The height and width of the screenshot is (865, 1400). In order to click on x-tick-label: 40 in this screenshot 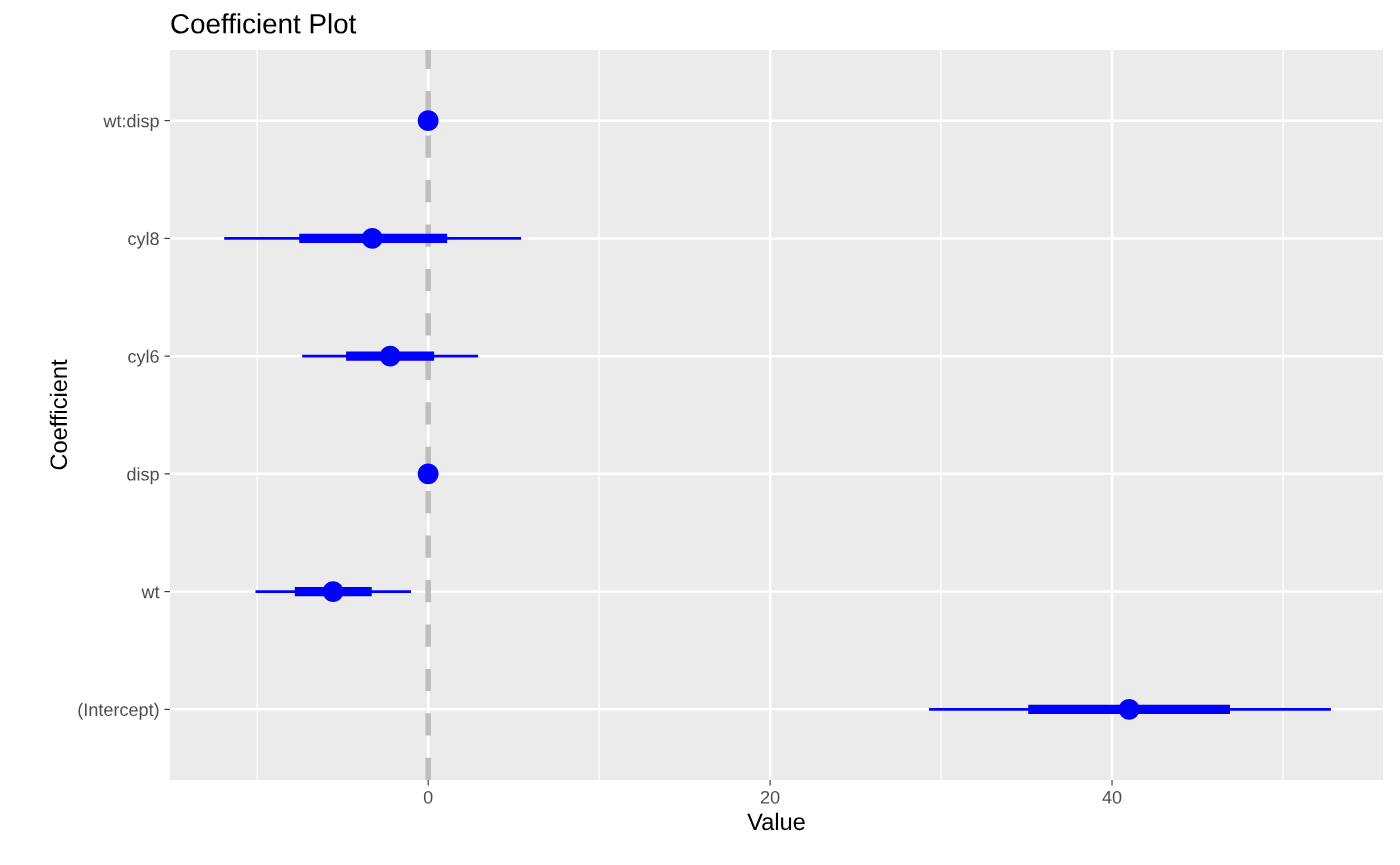, I will do `click(1112, 797)`.